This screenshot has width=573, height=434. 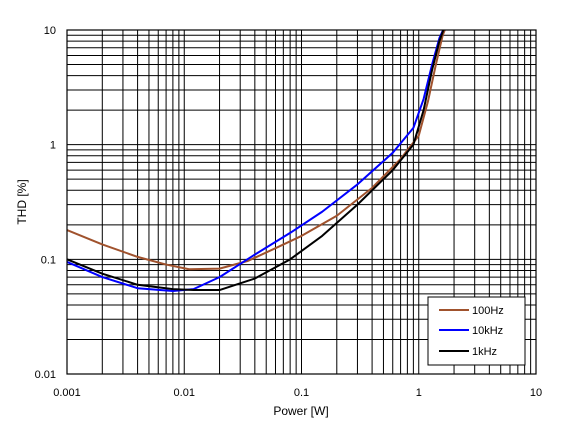 I want to click on y-tick-label: 10, so click(x=50, y=31).